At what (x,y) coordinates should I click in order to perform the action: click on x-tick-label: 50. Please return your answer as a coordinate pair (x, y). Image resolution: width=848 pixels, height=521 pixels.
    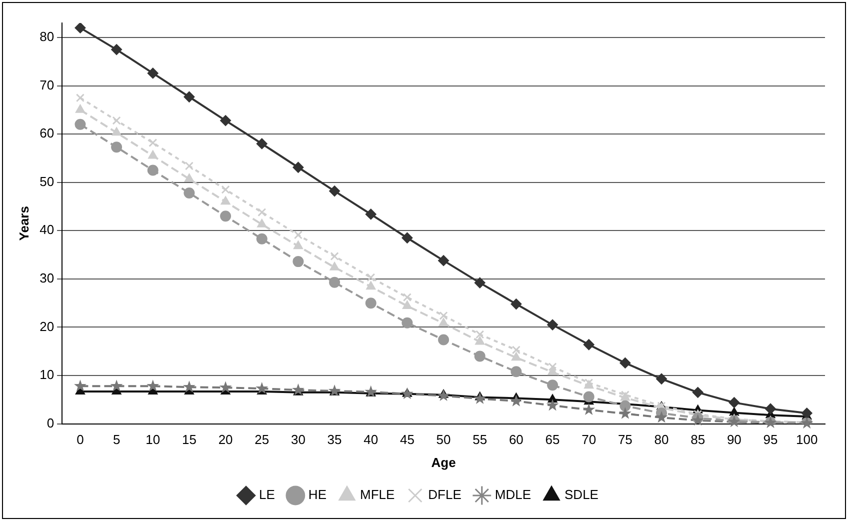
    Looking at the image, I should click on (443, 440).